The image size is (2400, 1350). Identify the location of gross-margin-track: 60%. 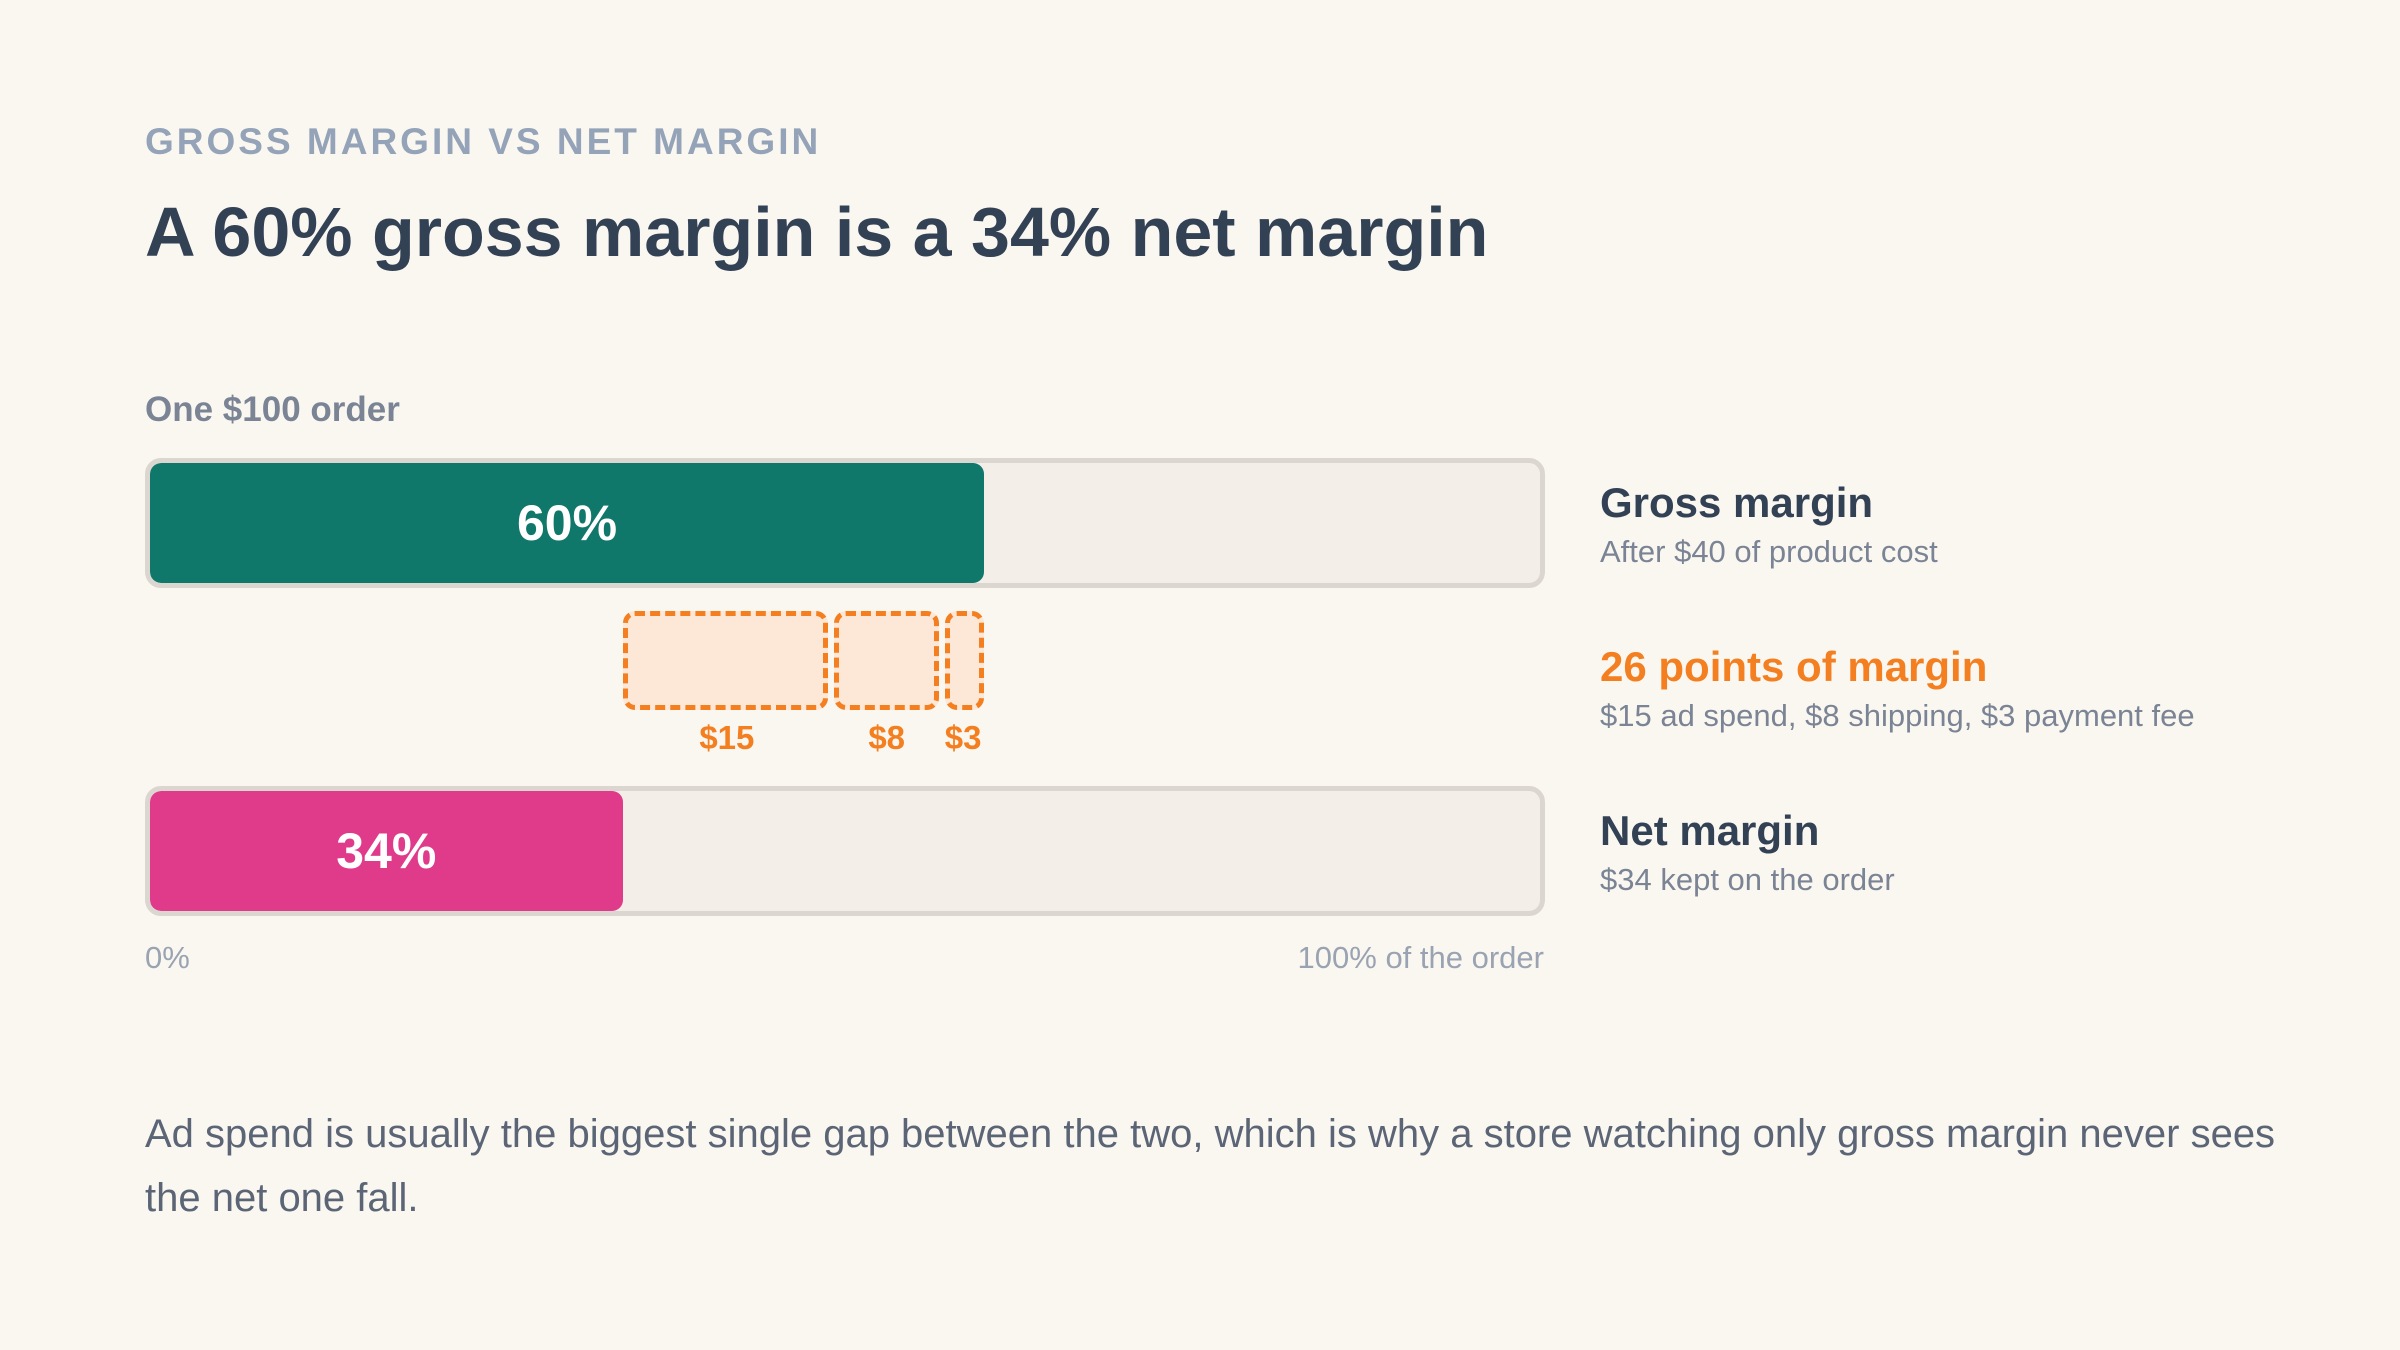
(845, 523).